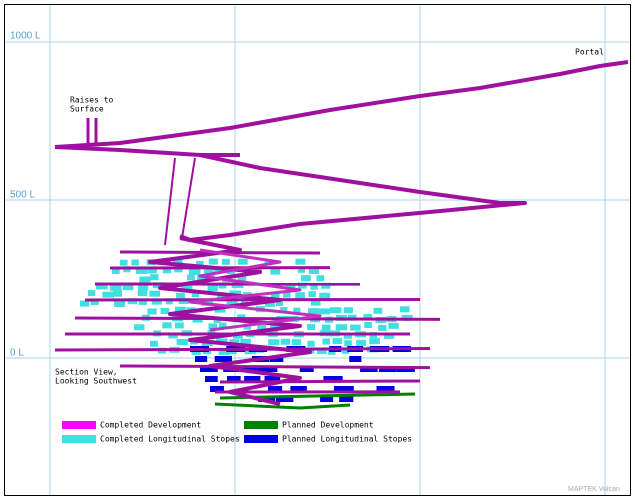  What do you see at coordinates (328, 425) in the screenshot?
I see `legend-label: Planned Development` at bounding box center [328, 425].